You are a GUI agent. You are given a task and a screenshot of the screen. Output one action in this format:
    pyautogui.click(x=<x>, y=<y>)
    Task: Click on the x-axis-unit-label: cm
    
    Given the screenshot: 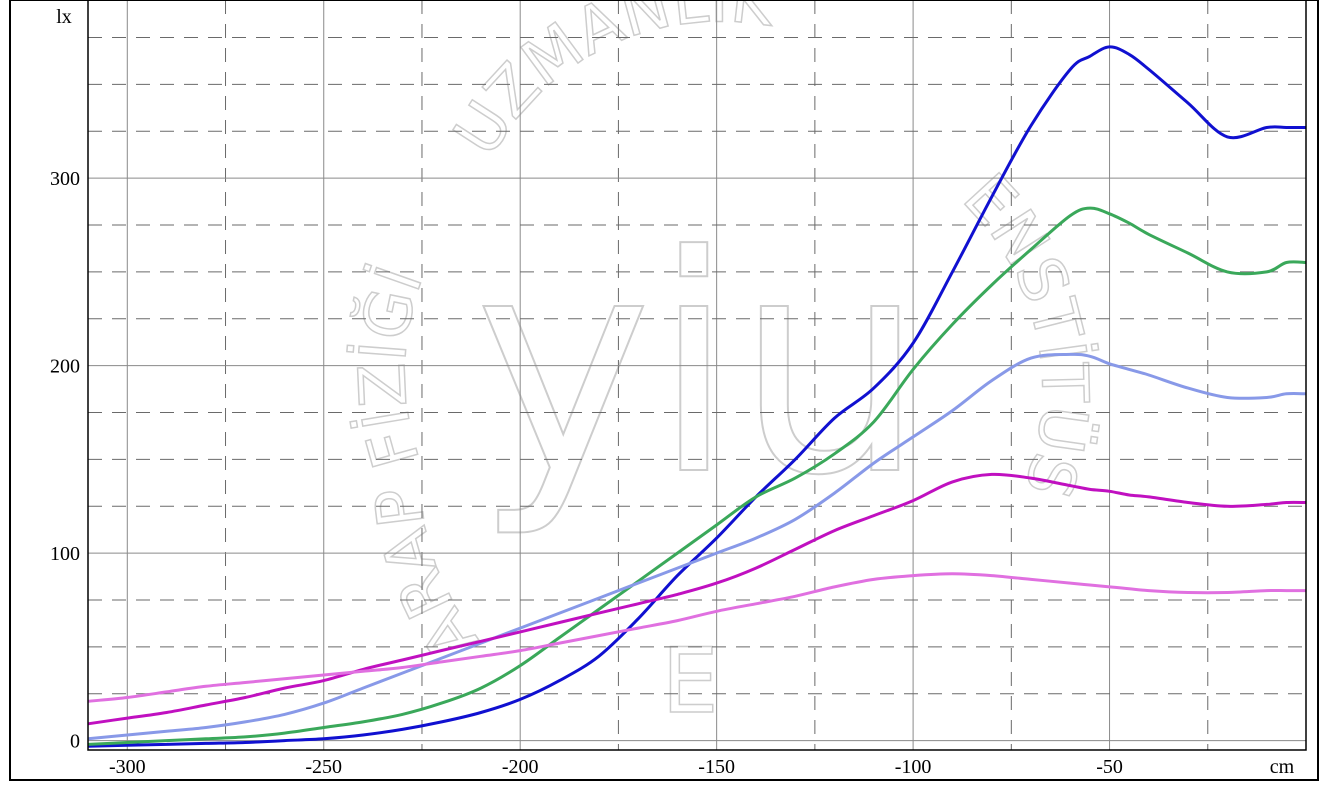 What is the action you would take?
    pyautogui.click(x=1282, y=767)
    